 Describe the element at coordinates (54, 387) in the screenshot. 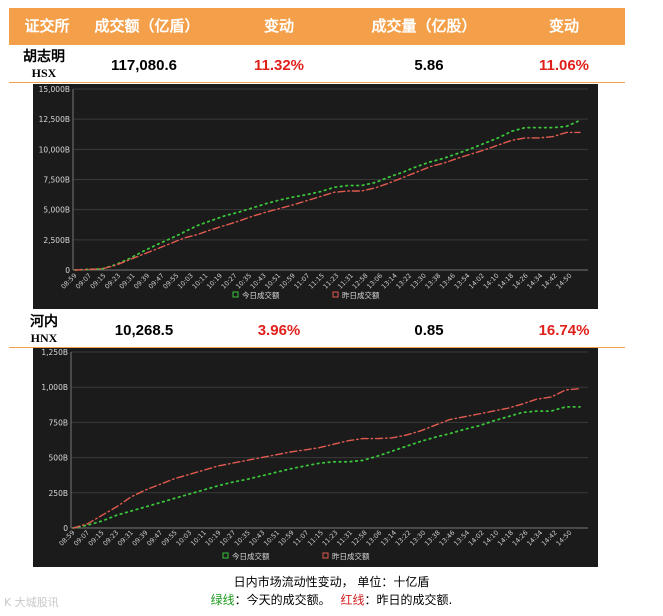

I see `y-tick-label: 1,000B` at that location.